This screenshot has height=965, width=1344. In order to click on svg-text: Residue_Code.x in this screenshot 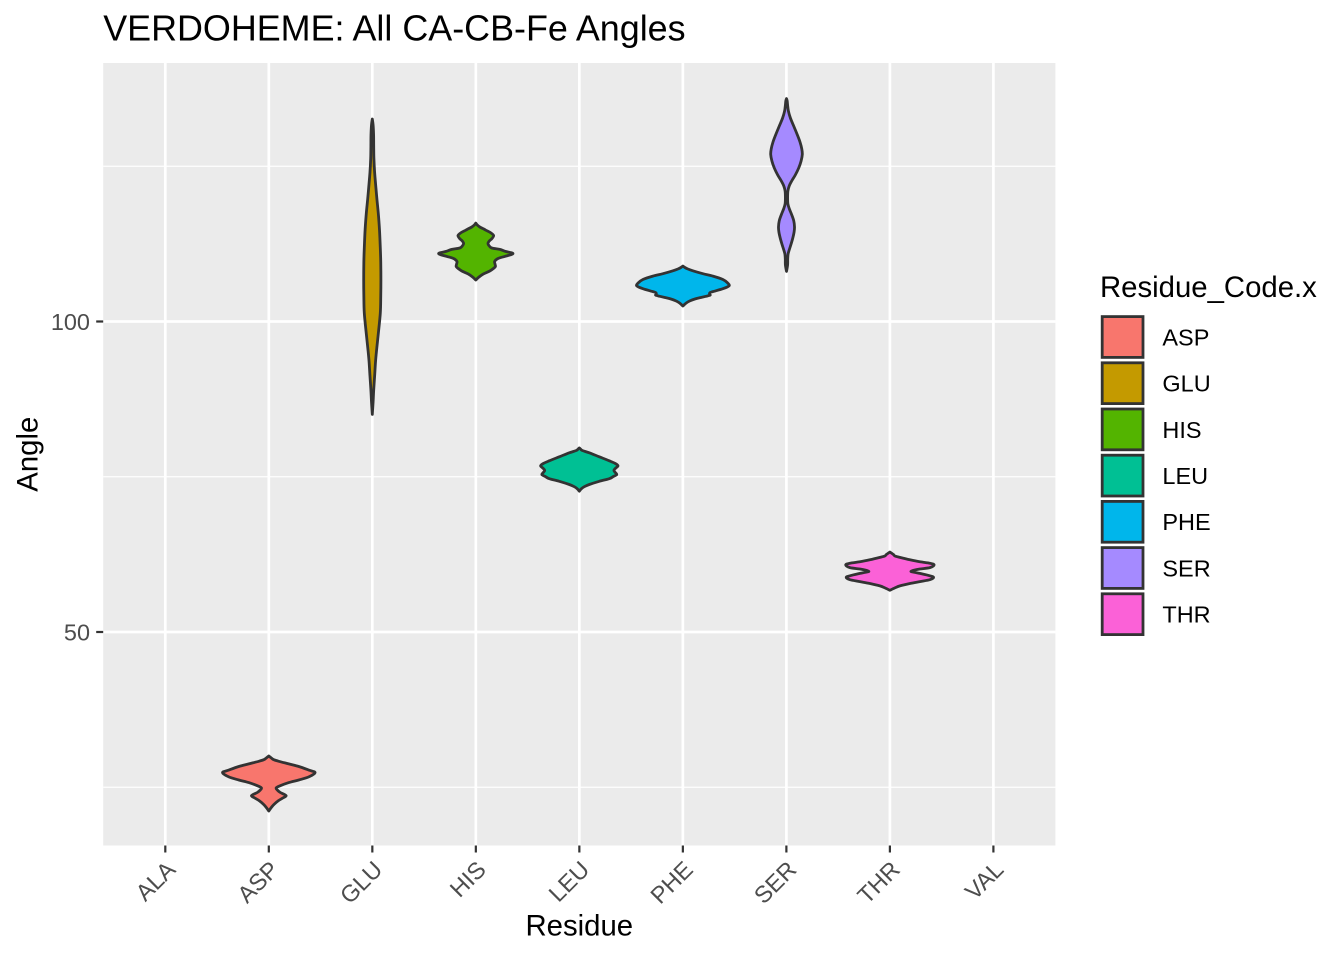, I will do `click(1208, 287)`.